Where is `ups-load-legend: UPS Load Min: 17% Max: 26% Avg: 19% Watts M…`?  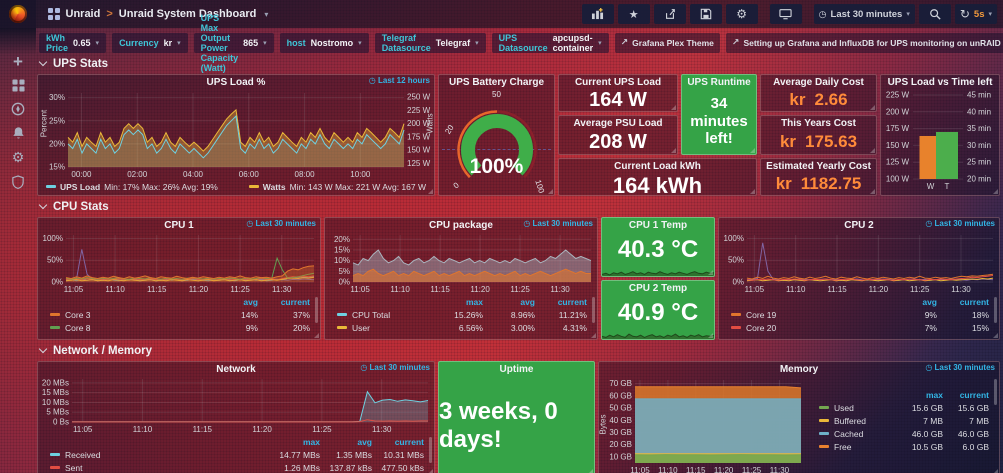 ups-load-legend: UPS Load Min: 17% Max: 26% Avg: 19% Watts M… is located at coordinates (236, 186).